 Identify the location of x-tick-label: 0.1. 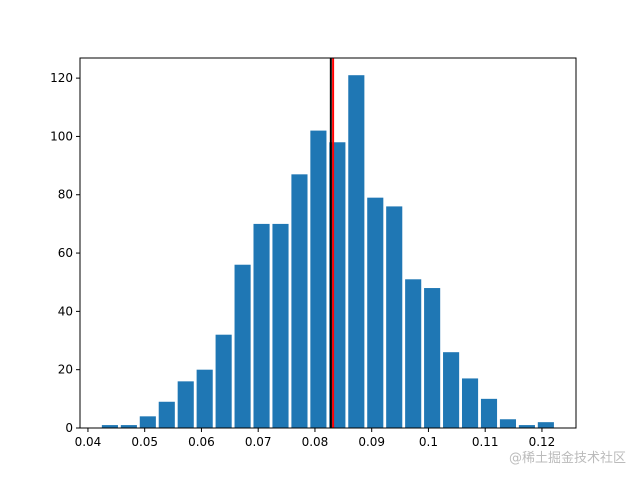
(428, 442).